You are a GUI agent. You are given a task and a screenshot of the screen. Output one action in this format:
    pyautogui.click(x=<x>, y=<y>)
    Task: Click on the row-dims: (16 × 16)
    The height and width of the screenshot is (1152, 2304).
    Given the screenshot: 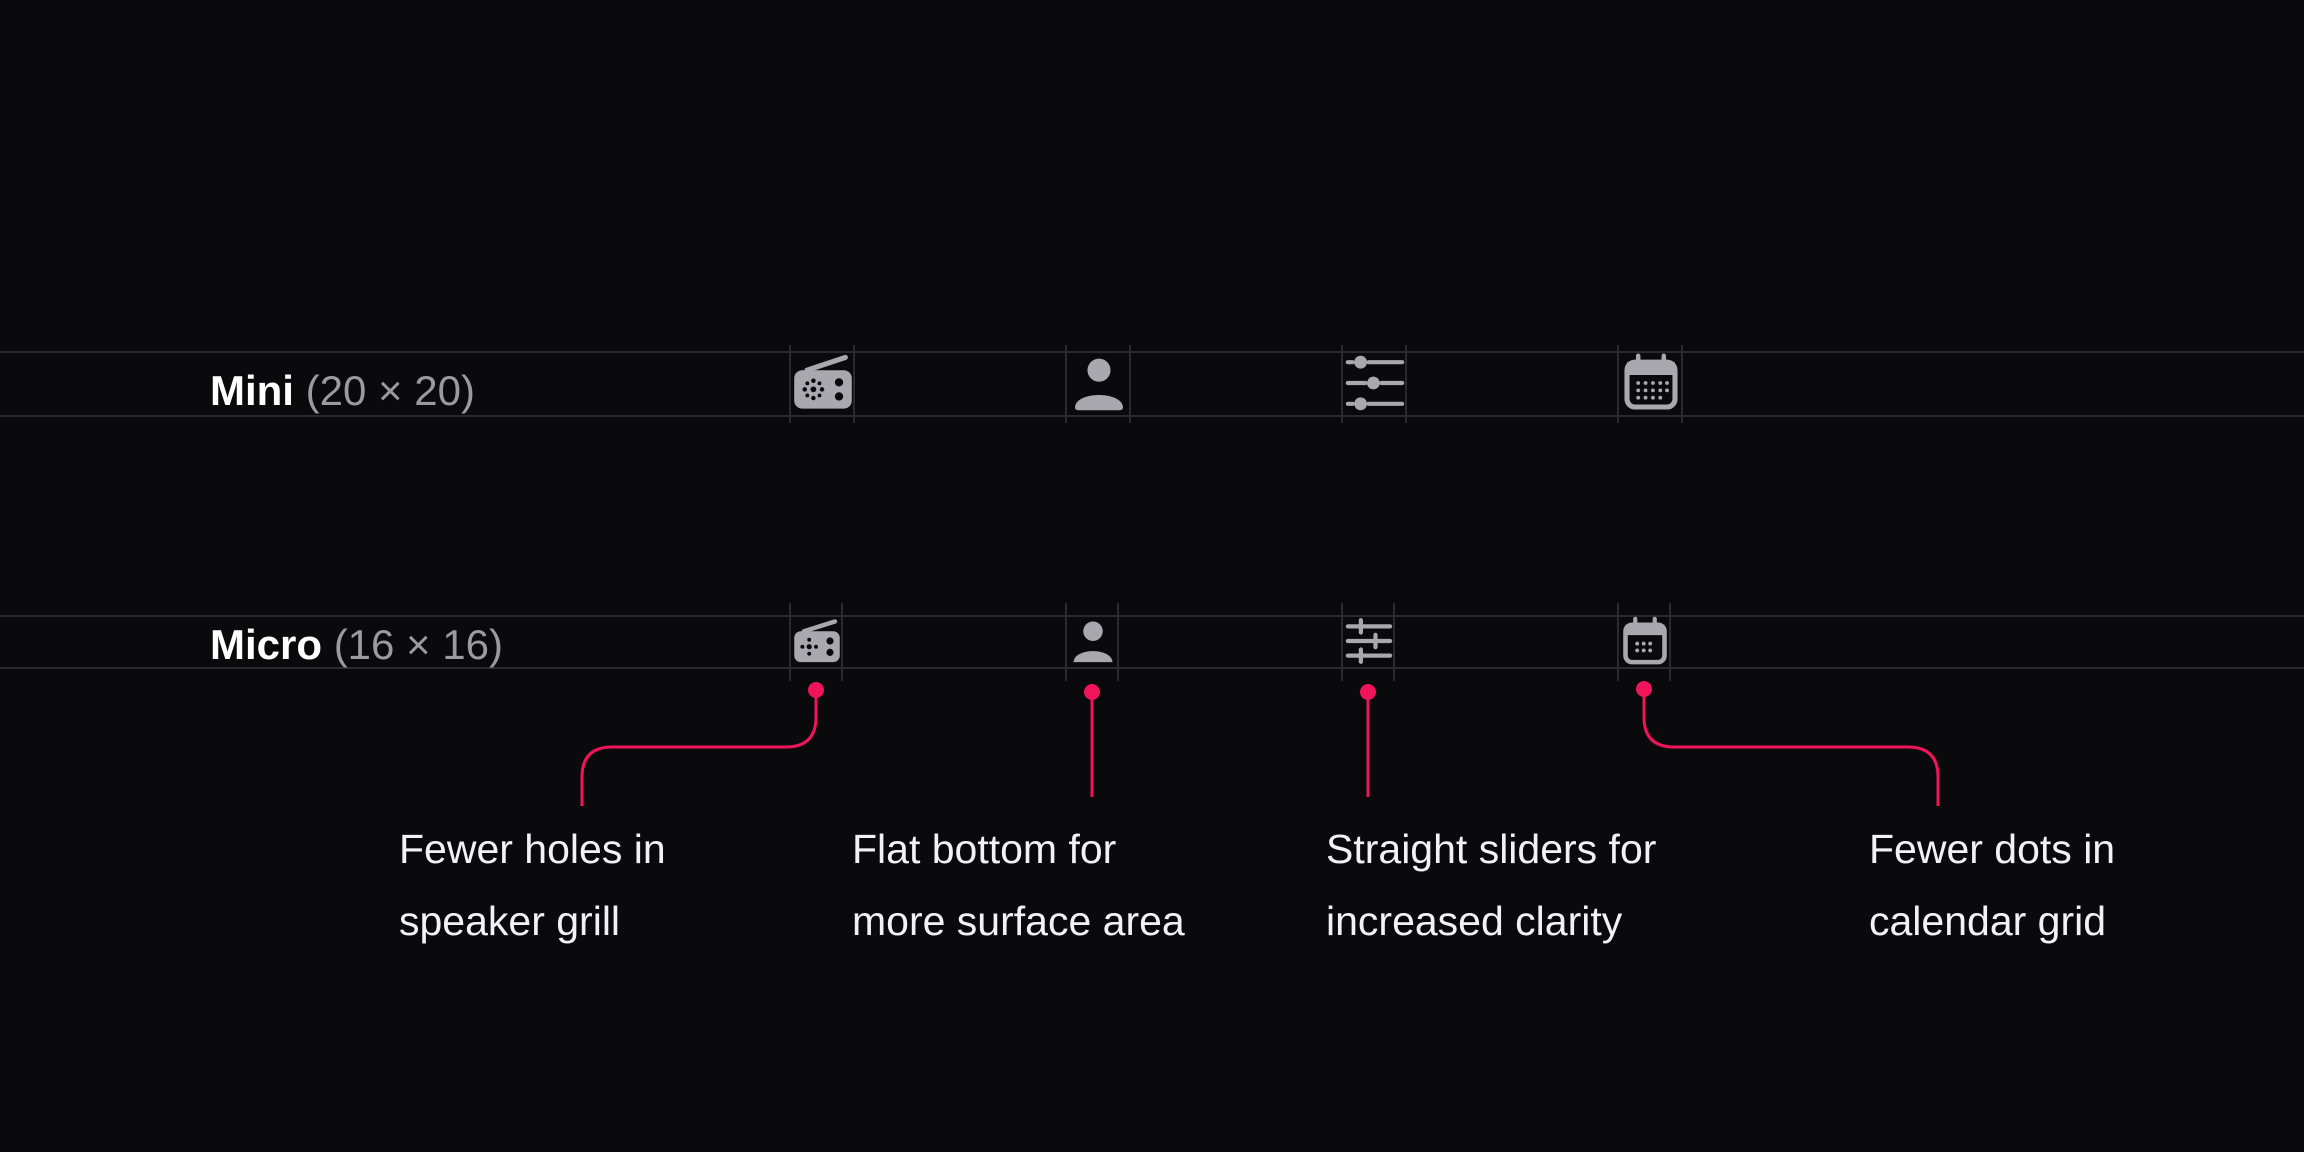 What is the action you would take?
    pyautogui.click(x=418, y=644)
    